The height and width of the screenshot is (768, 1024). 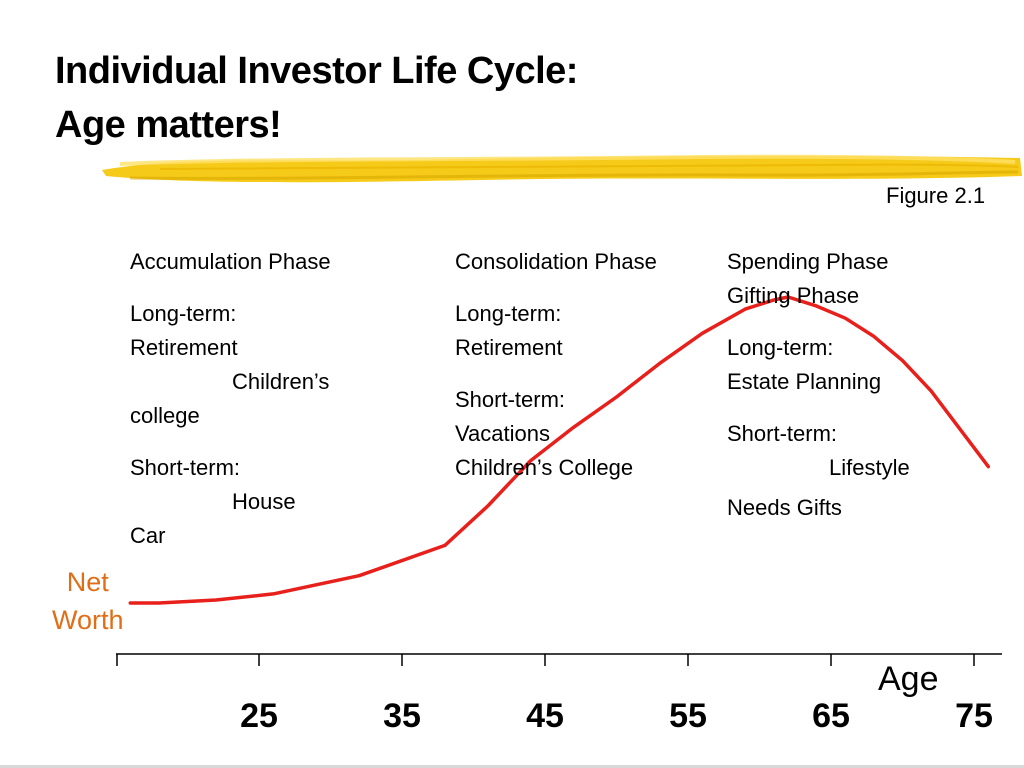 What do you see at coordinates (183, 313) in the screenshot?
I see `accumulation-longterm-label: Long-term:` at bounding box center [183, 313].